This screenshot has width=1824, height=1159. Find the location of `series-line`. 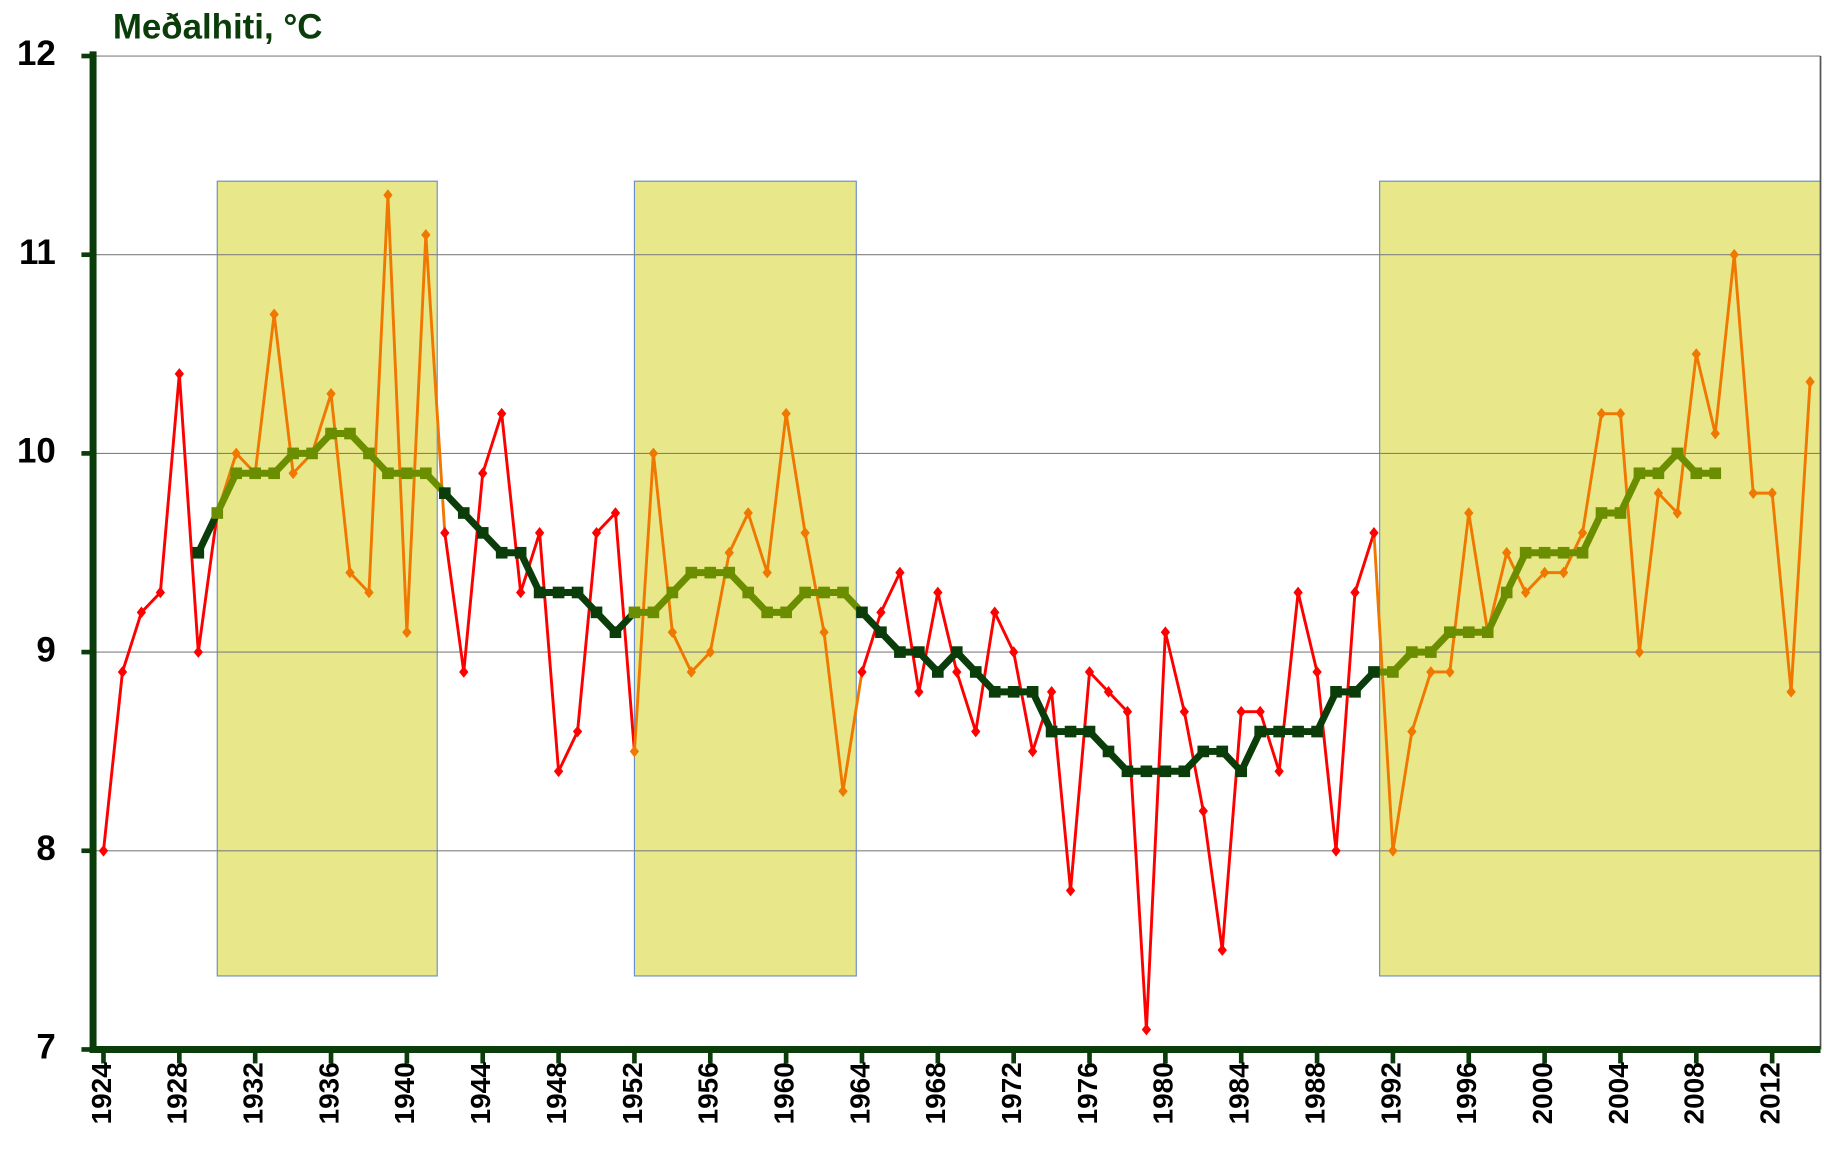

series-line is located at coordinates (160, 611).